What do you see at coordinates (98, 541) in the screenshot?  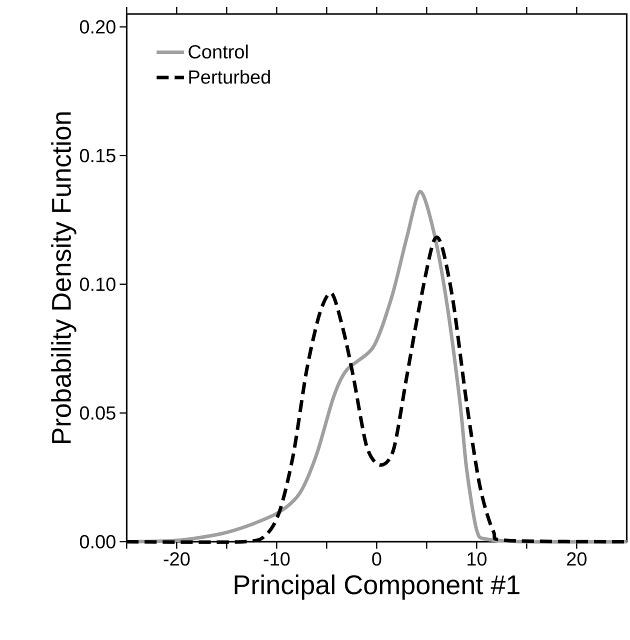 I see `y-tick-label: 0.00` at bounding box center [98, 541].